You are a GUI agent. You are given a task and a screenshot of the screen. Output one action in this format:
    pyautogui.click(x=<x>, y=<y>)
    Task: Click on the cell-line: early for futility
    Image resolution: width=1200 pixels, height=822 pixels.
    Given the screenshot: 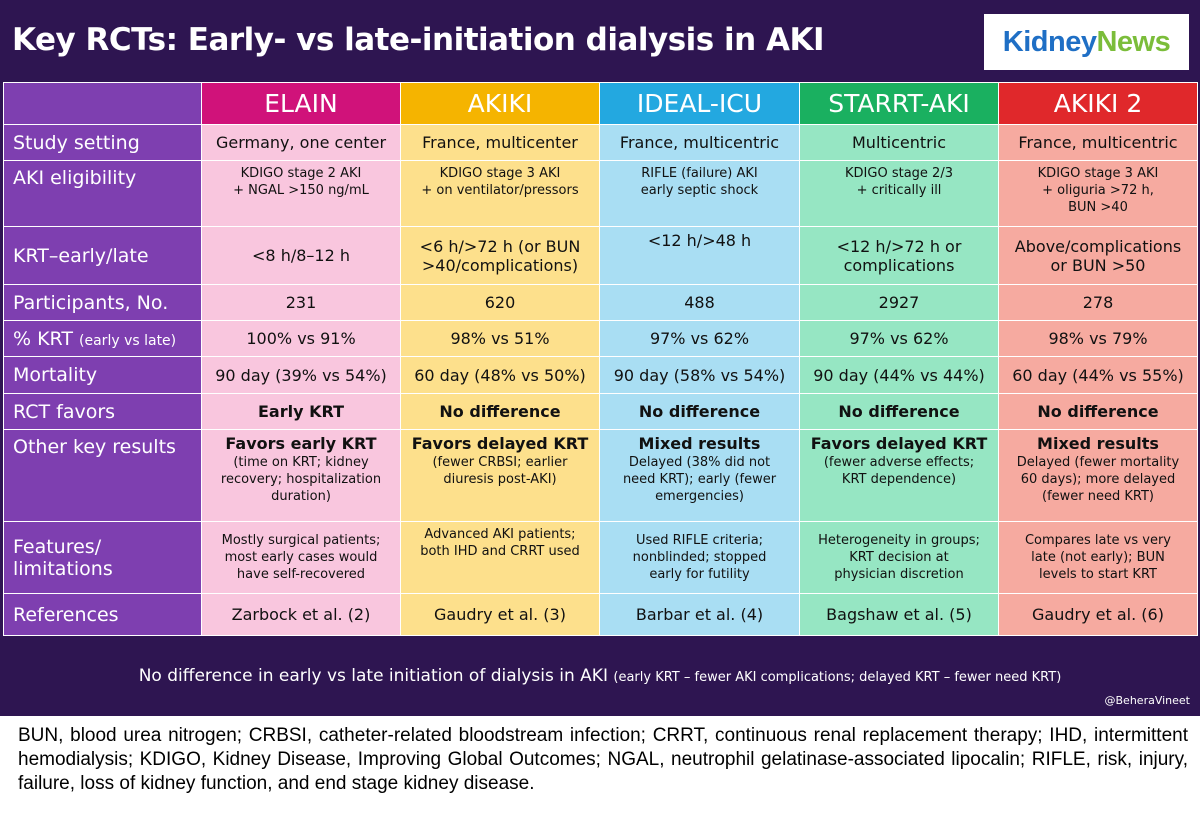 What is the action you would take?
    pyautogui.click(x=699, y=574)
    